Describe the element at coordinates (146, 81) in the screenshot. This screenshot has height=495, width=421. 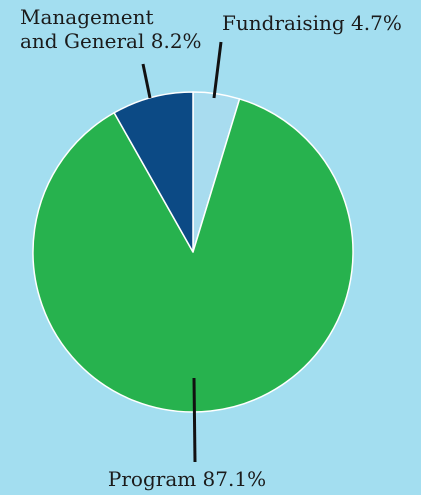
I see `leader-line-management-and-general` at that location.